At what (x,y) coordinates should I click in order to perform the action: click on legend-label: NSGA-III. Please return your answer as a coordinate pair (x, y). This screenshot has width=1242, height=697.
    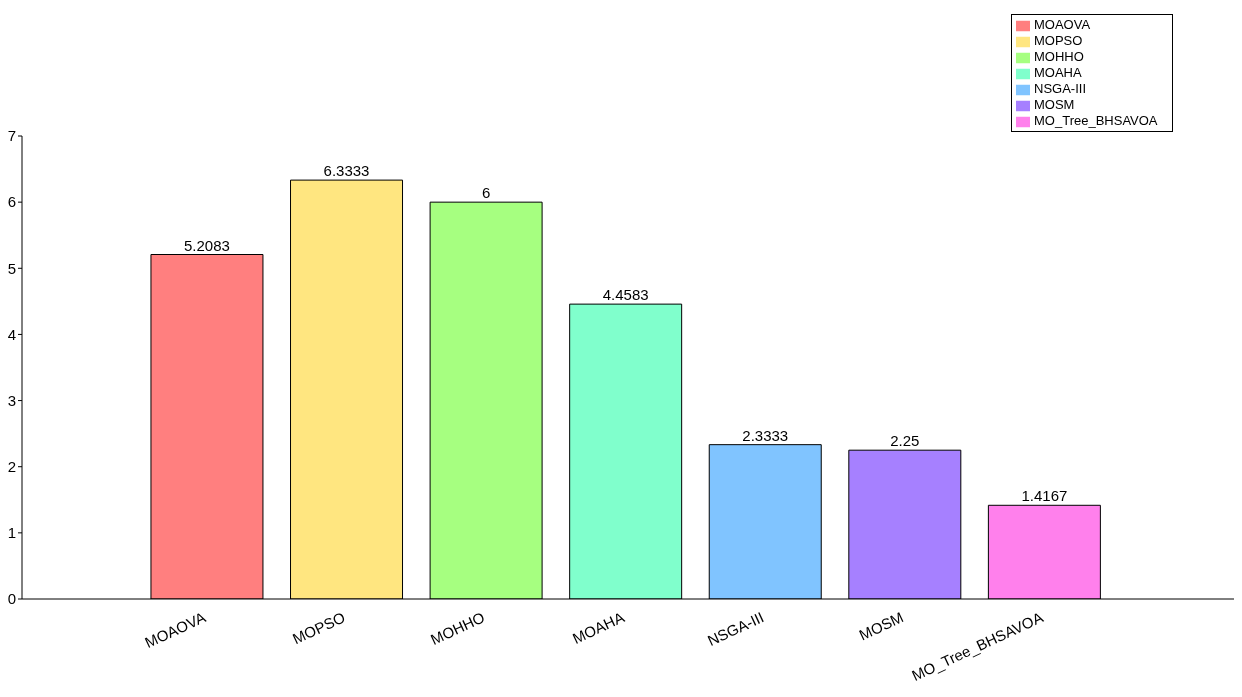
    Looking at the image, I should click on (1060, 88).